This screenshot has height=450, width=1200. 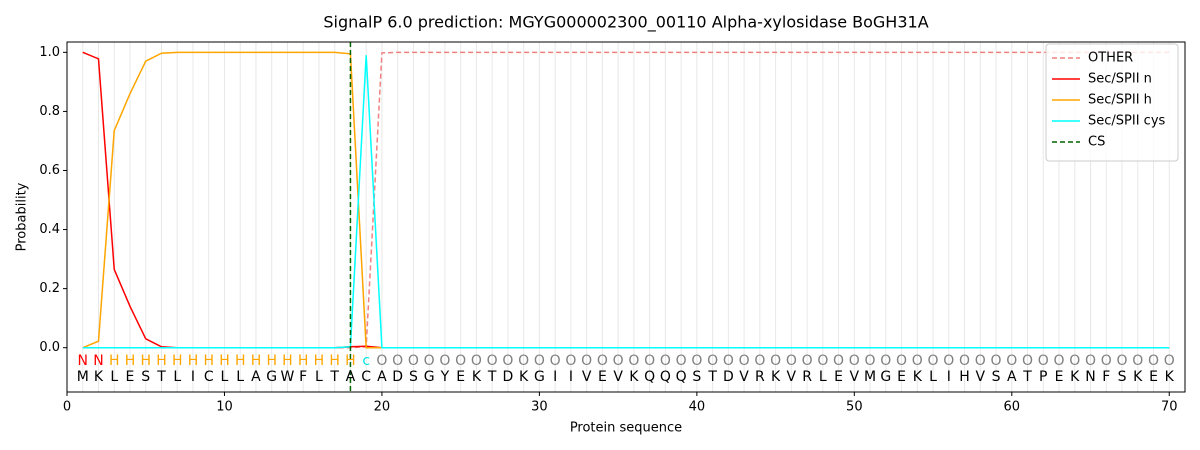 I want to click on residue: P, so click(x=1043, y=377).